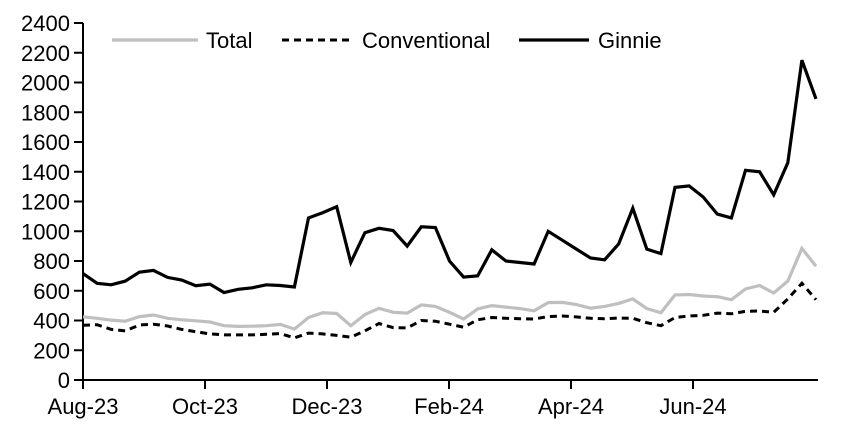  I want to click on y-tick-label: 600, so click(51, 291).